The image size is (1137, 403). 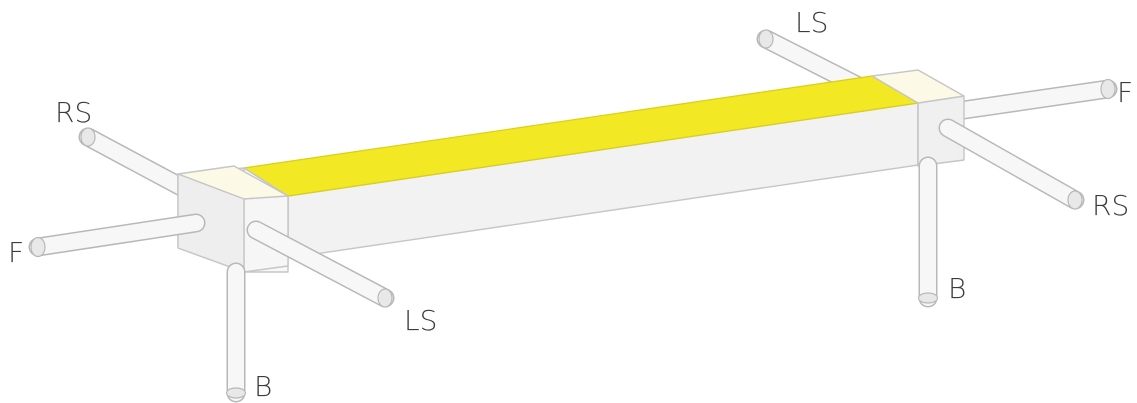 I want to click on label-right-rs: RS, so click(x=1110, y=205).